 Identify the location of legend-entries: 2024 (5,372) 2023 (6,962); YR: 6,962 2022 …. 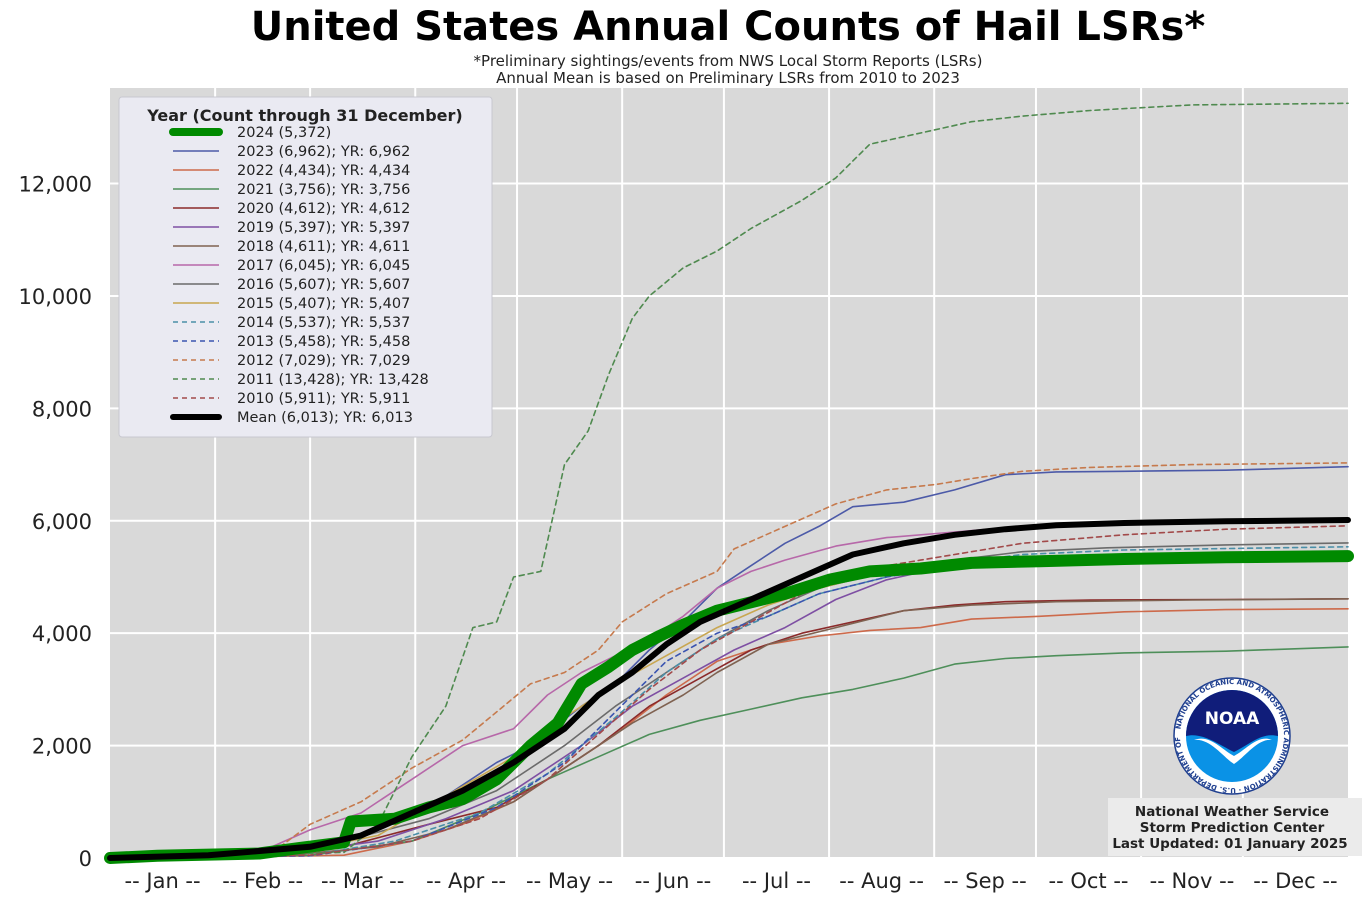
(299, 275).